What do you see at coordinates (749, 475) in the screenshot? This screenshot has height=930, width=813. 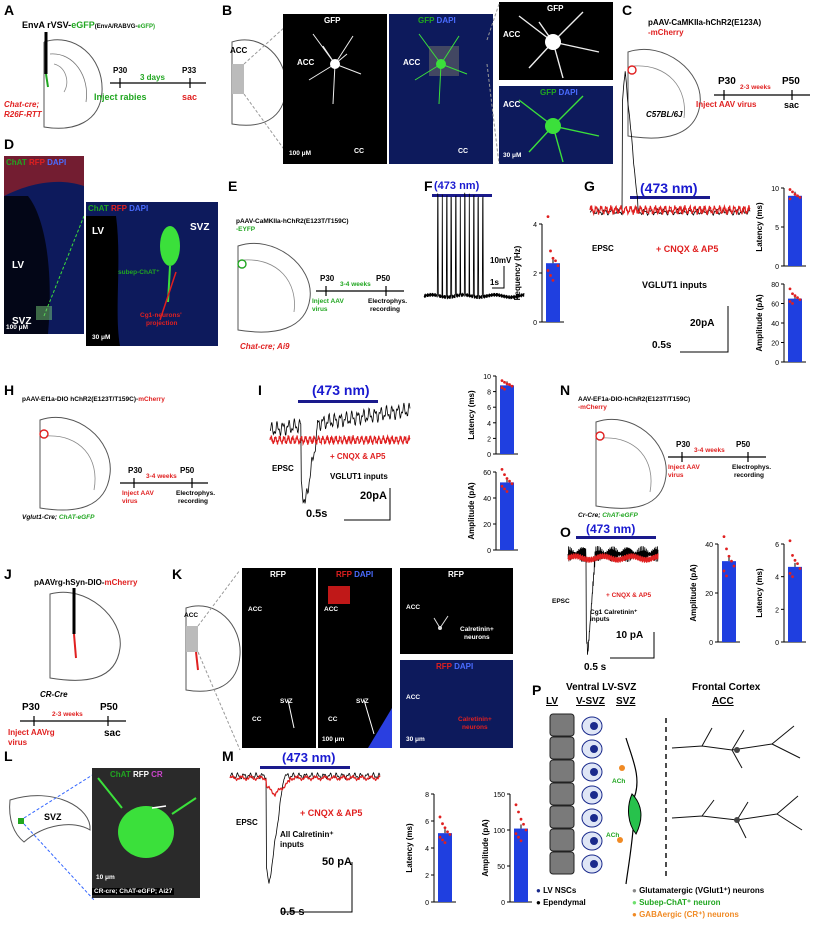 I see `n-recording: recording` at bounding box center [749, 475].